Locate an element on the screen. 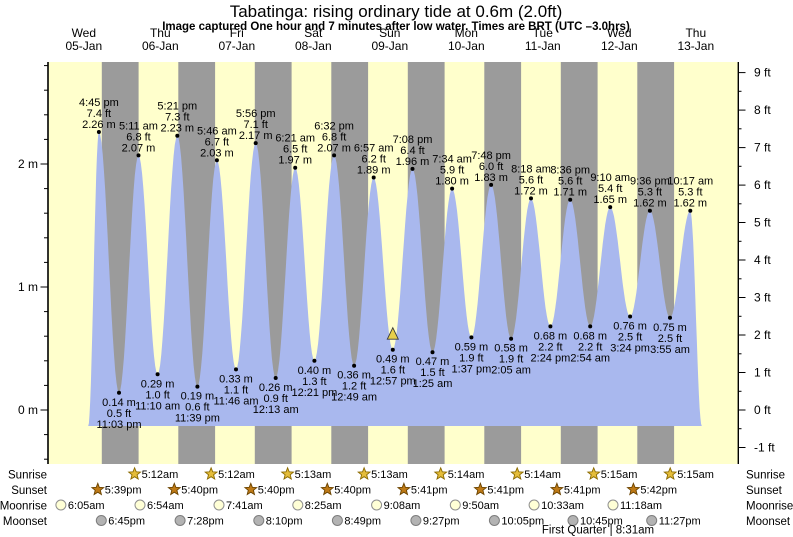 The height and width of the screenshot is (537, 793). high-tide-time-label: 6:57 am is located at coordinates (374, 149).